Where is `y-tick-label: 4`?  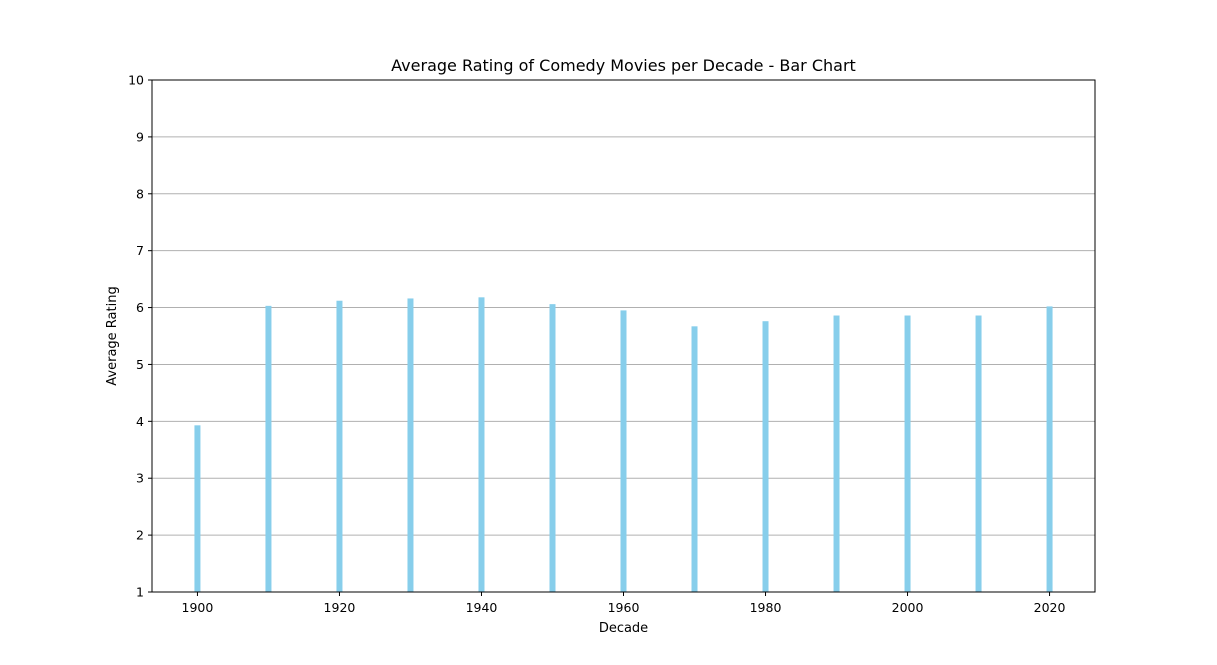
y-tick-label: 4 is located at coordinates (140, 421).